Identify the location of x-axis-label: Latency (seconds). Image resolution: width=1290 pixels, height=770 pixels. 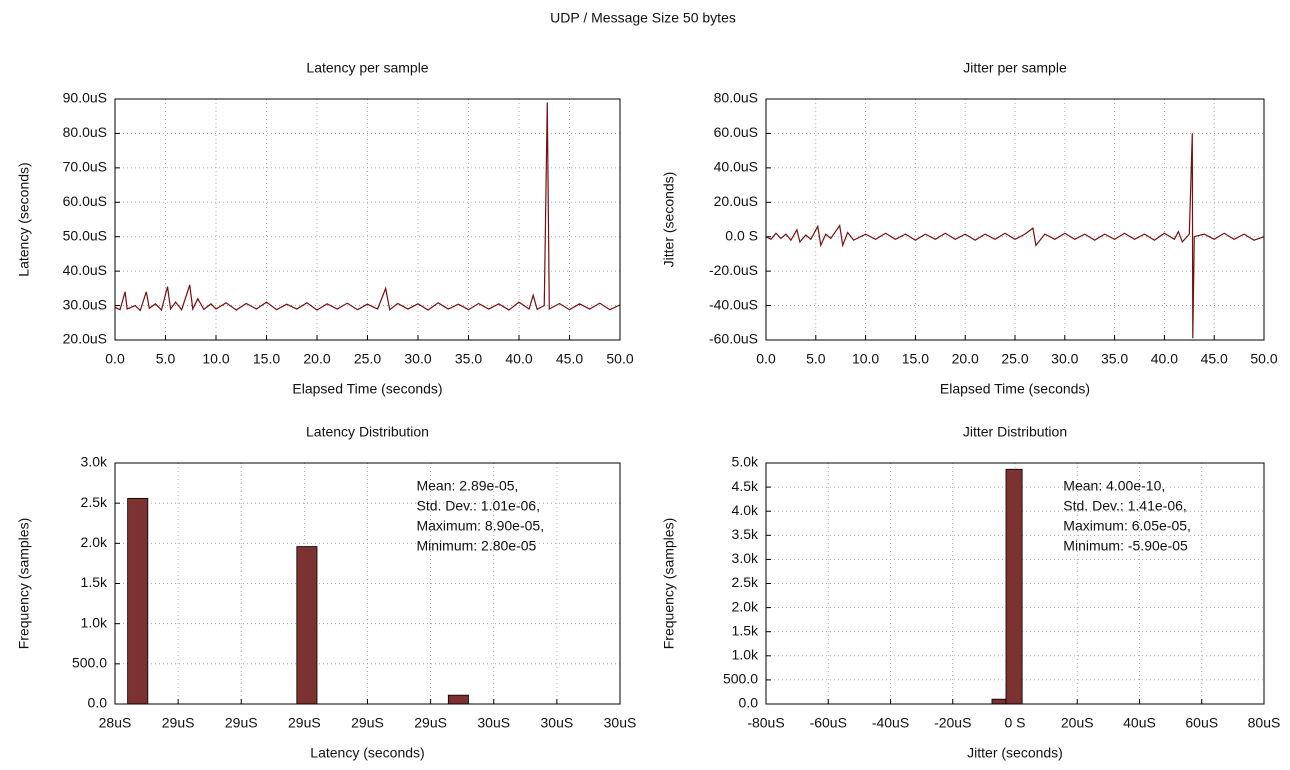
(367, 753).